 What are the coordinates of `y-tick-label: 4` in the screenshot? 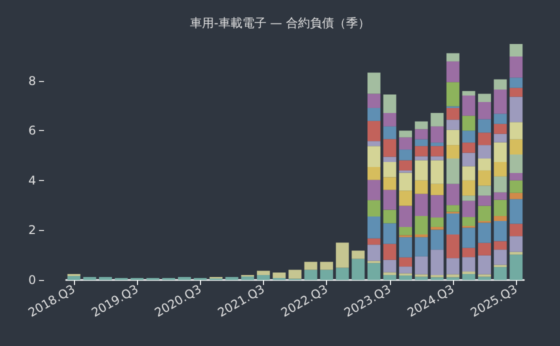 It's located at (32, 180).